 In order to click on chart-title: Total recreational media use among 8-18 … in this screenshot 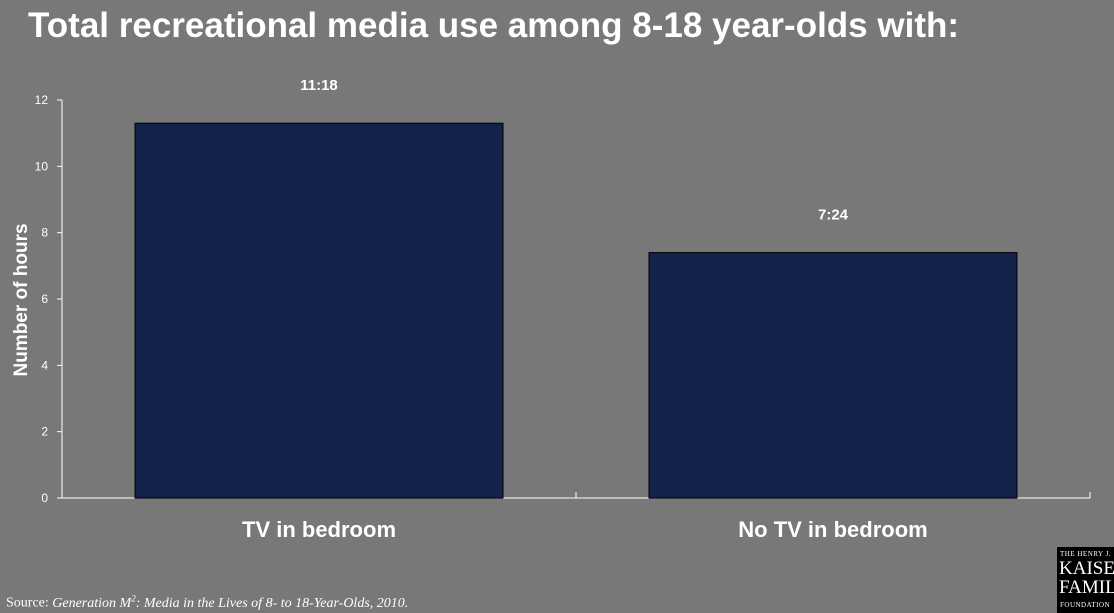, I will do `click(494, 25)`.